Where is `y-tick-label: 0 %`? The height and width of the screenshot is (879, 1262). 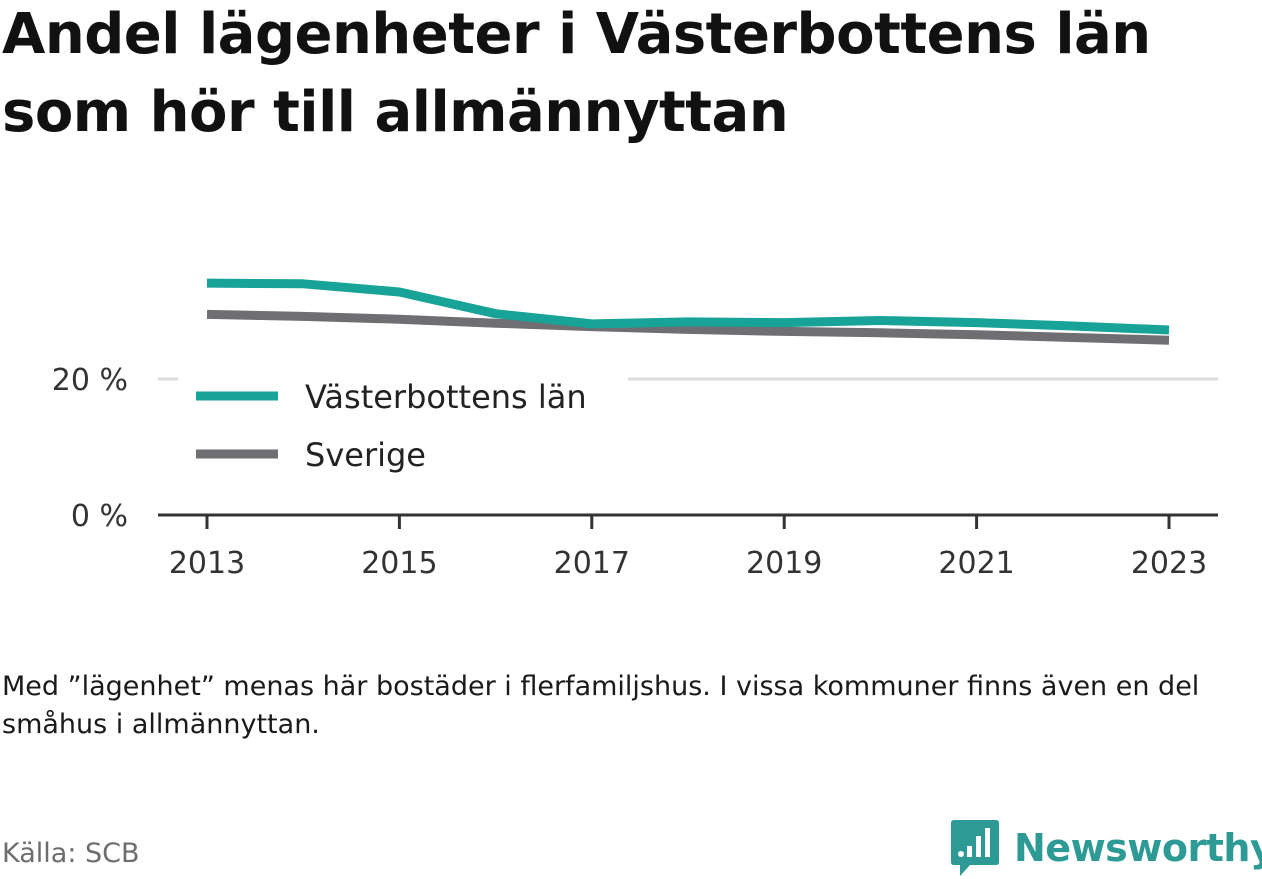 y-tick-label: 0 % is located at coordinates (99, 516).